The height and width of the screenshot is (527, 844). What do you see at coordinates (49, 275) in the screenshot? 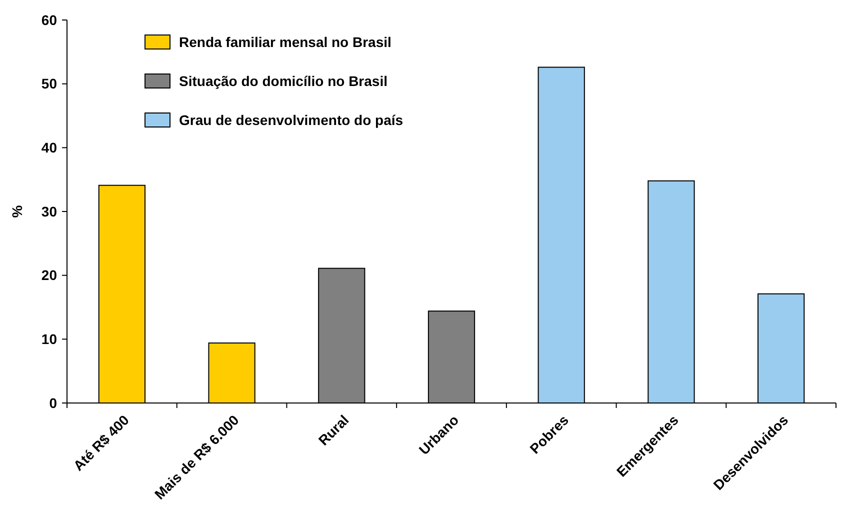
I see `y-tick-label: 20` at bounding box center [49, 275].